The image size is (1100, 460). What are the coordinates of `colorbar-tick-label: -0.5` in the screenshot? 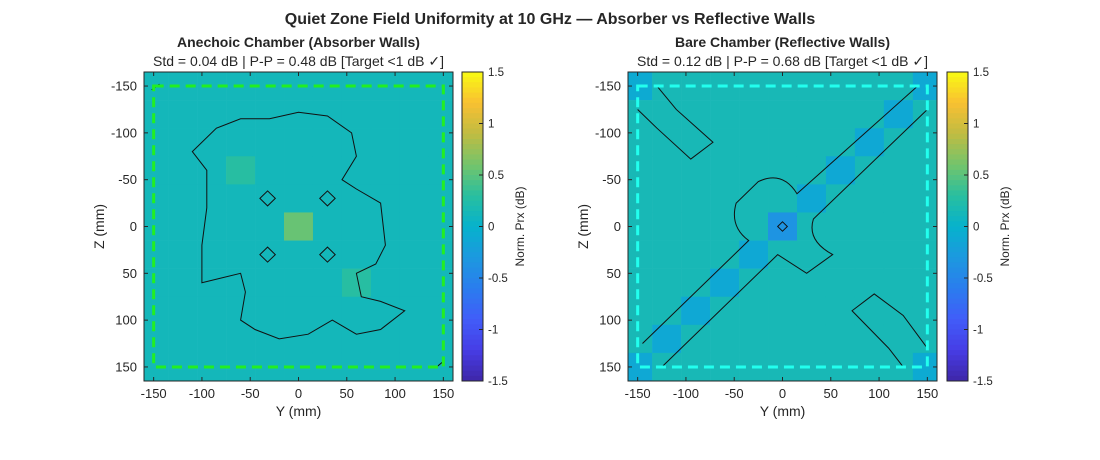 It's located at (983, 279).